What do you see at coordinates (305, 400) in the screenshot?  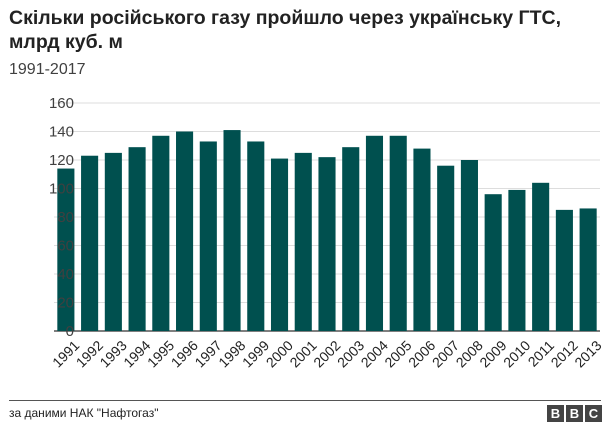 I see `footer-divider` at bounding box center [305, 400].